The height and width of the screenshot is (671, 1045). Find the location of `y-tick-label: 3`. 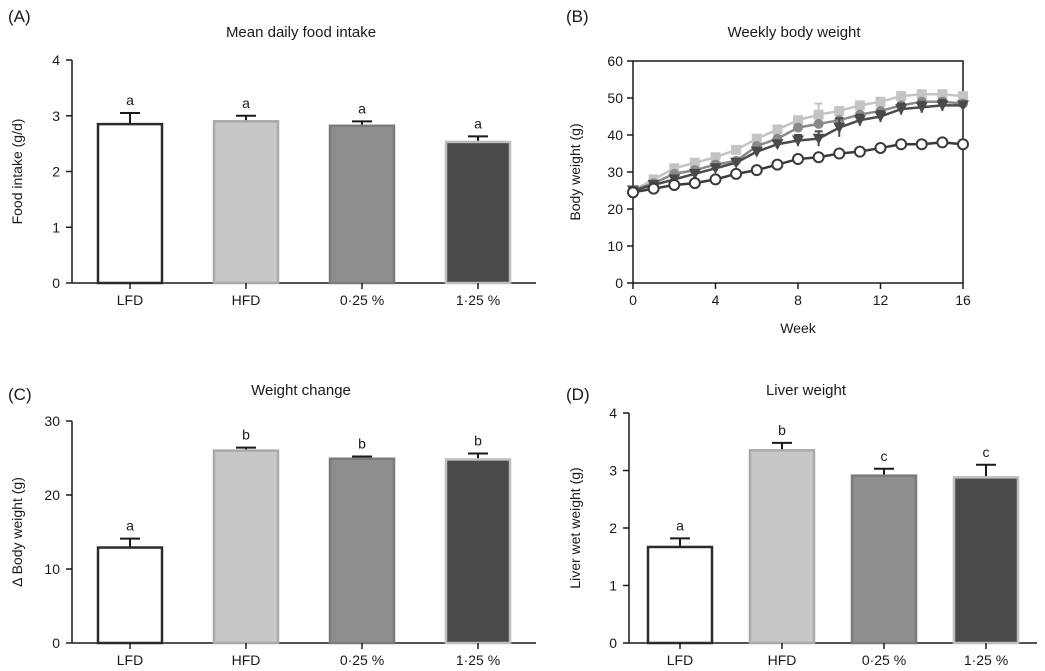

y-tick-label: 3 is located at coordinates (613, 471).